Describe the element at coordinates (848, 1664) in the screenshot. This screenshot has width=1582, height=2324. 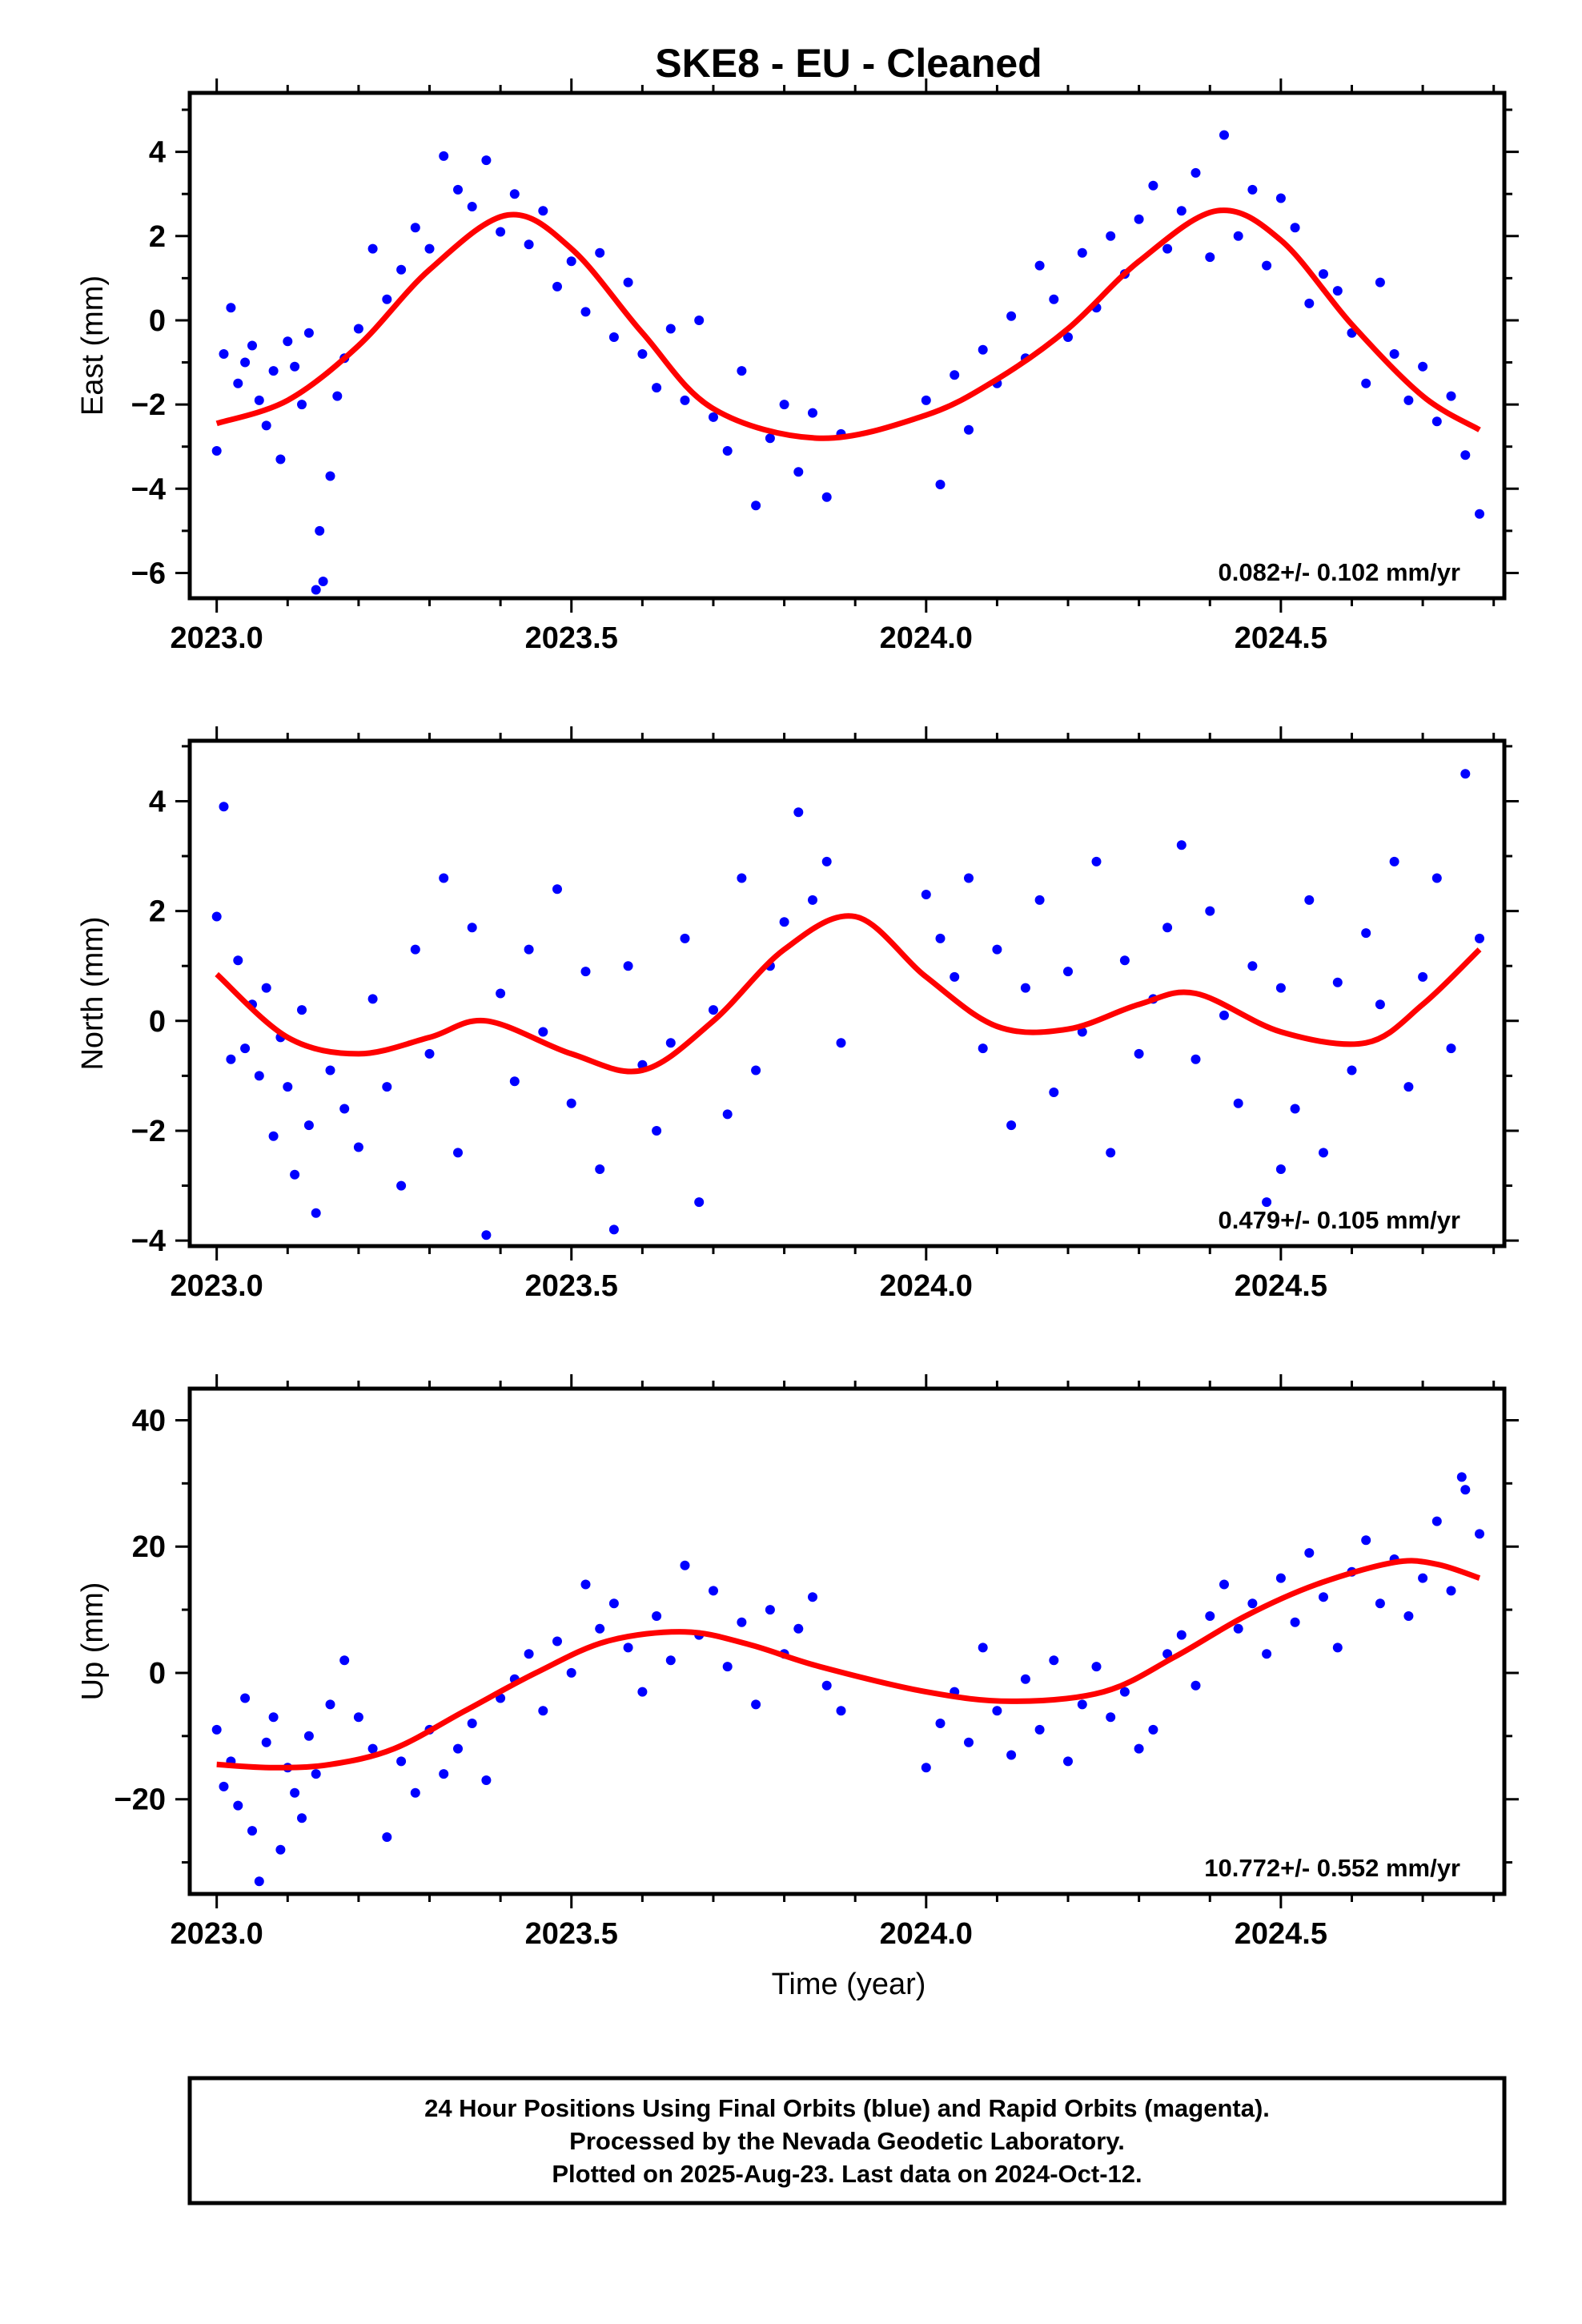
I see `up-model-curve` at that location.